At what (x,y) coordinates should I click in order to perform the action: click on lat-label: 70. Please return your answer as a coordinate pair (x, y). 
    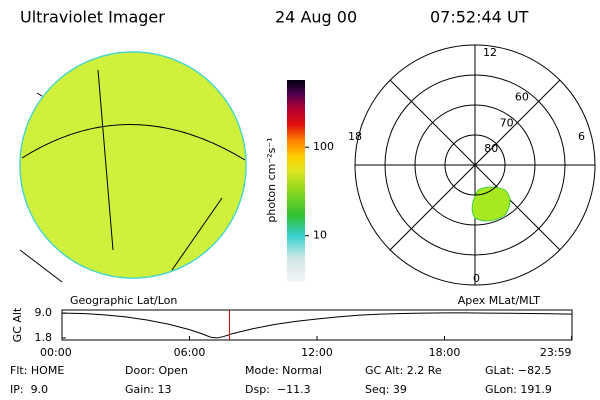
    Looking at the image, I should click on (507, 122).